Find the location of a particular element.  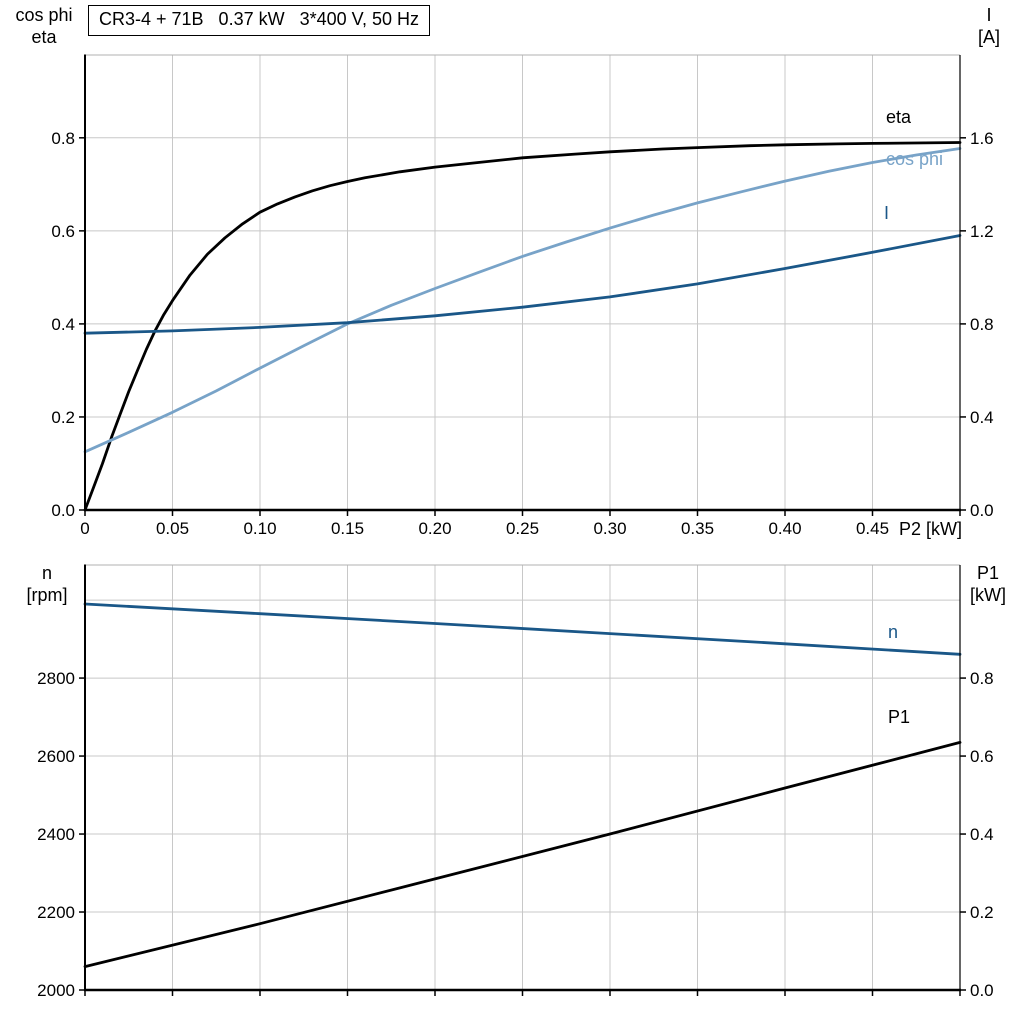

svg-text: 1.2 is located at coordinates (982, 231).